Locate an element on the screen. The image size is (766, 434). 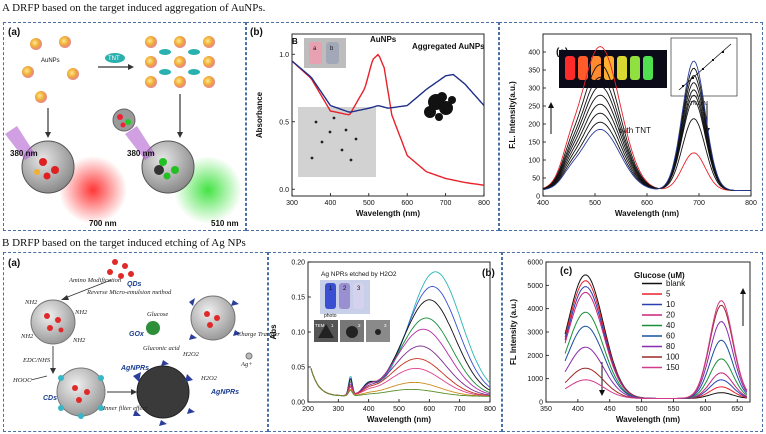
y-tick-label: 0.5 is located at coordinates (284, 122).